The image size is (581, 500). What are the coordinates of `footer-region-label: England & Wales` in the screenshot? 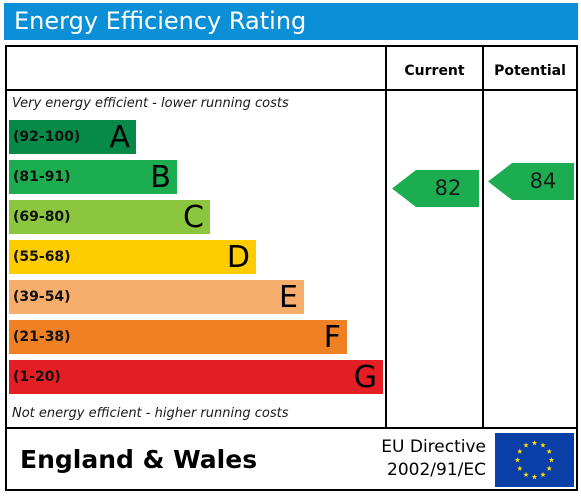 It's located at (139, 459).